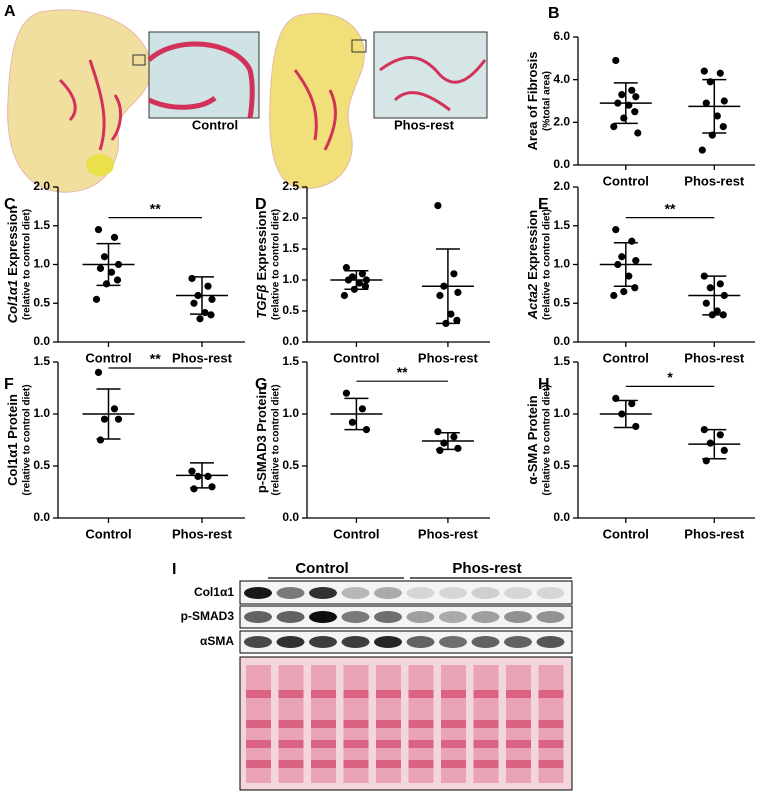  What do you see at coordinates (217, 641) in the screenshot?
I see `blot-row-label: αSMA` at bounding box center [217, 641].